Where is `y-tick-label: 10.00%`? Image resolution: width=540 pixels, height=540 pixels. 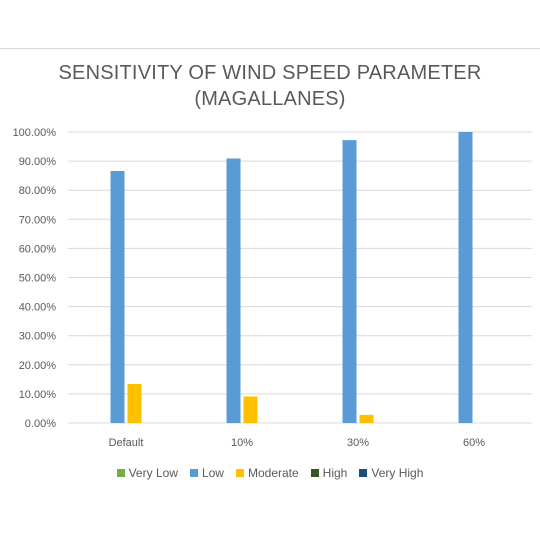
y-tick-label: 10.00% is located at coordinates (38, 395).